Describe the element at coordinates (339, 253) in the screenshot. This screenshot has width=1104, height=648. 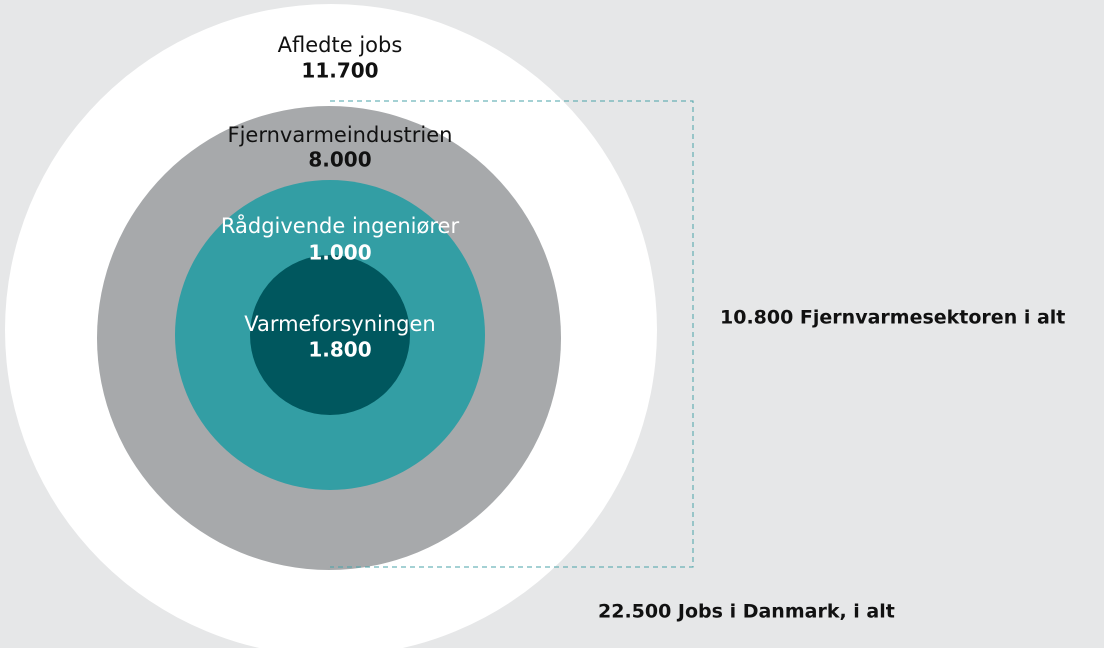
I see `ring-value: 1.000` at that location.